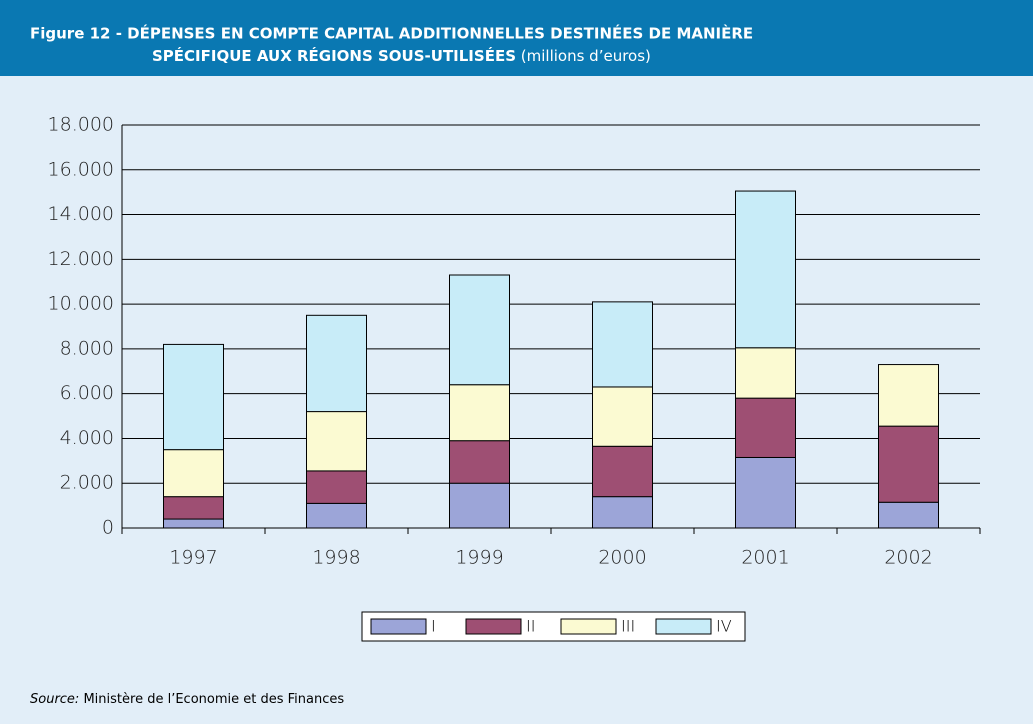 The width and height of the screenshot is (1033, 724). What do you see at coordinates (54, 699) in the screenshot?
I see `source-label: Source:` at bounding box center [54, 699].